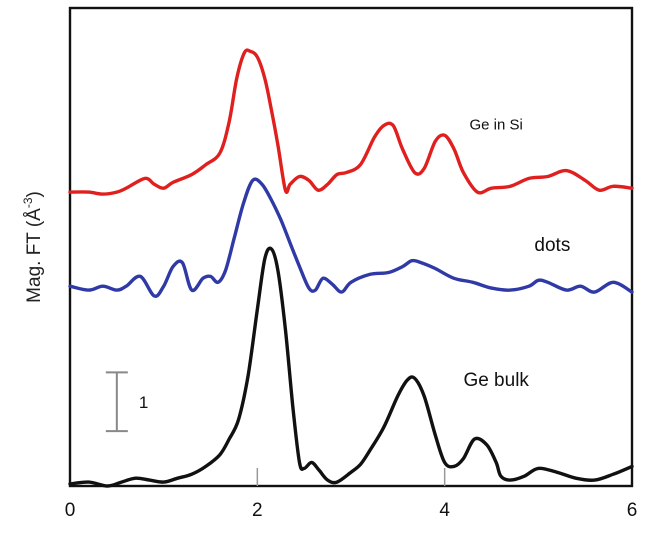  I want to click on scale-bar-label: 1, so click(143, 402).